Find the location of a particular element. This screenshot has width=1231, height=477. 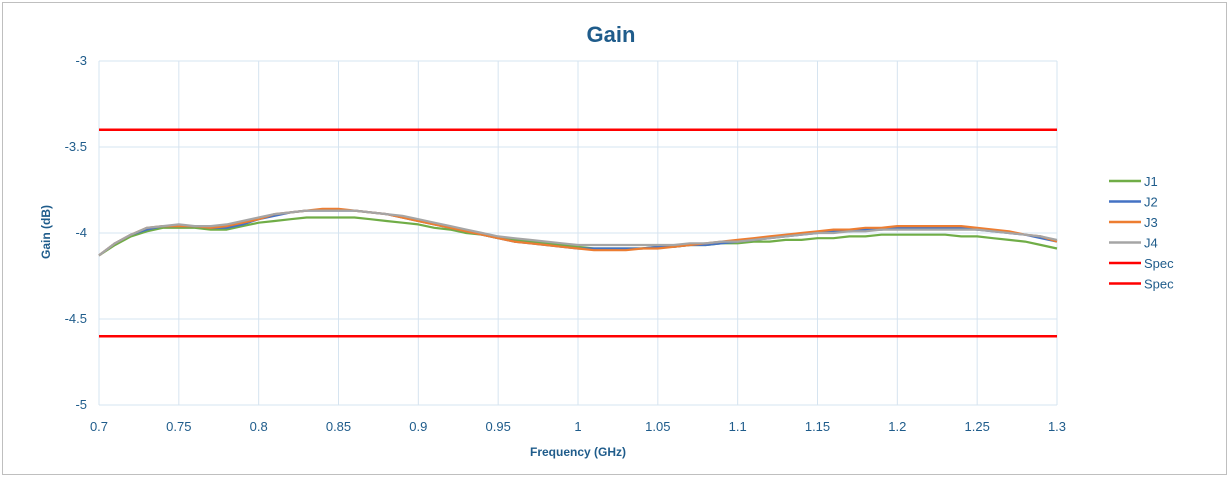

y-axis-title: Gain (dB) is located at coordinates (46, 232).